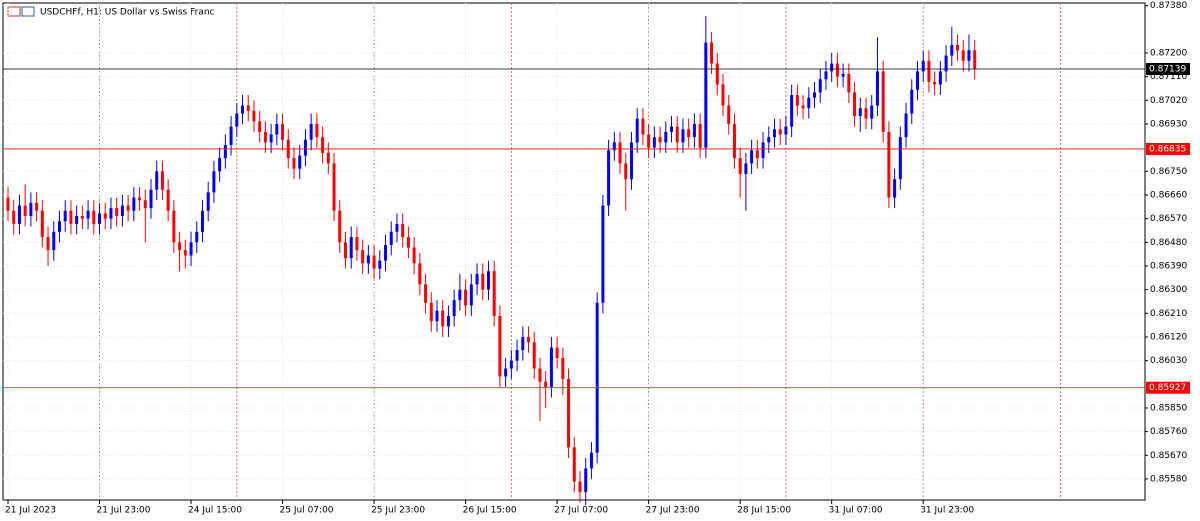 The image size is (1200, 521). Describe the element at coordinates (1168, 337) in the screenshot. I see `y-tick-label: 0.86120` at that location.